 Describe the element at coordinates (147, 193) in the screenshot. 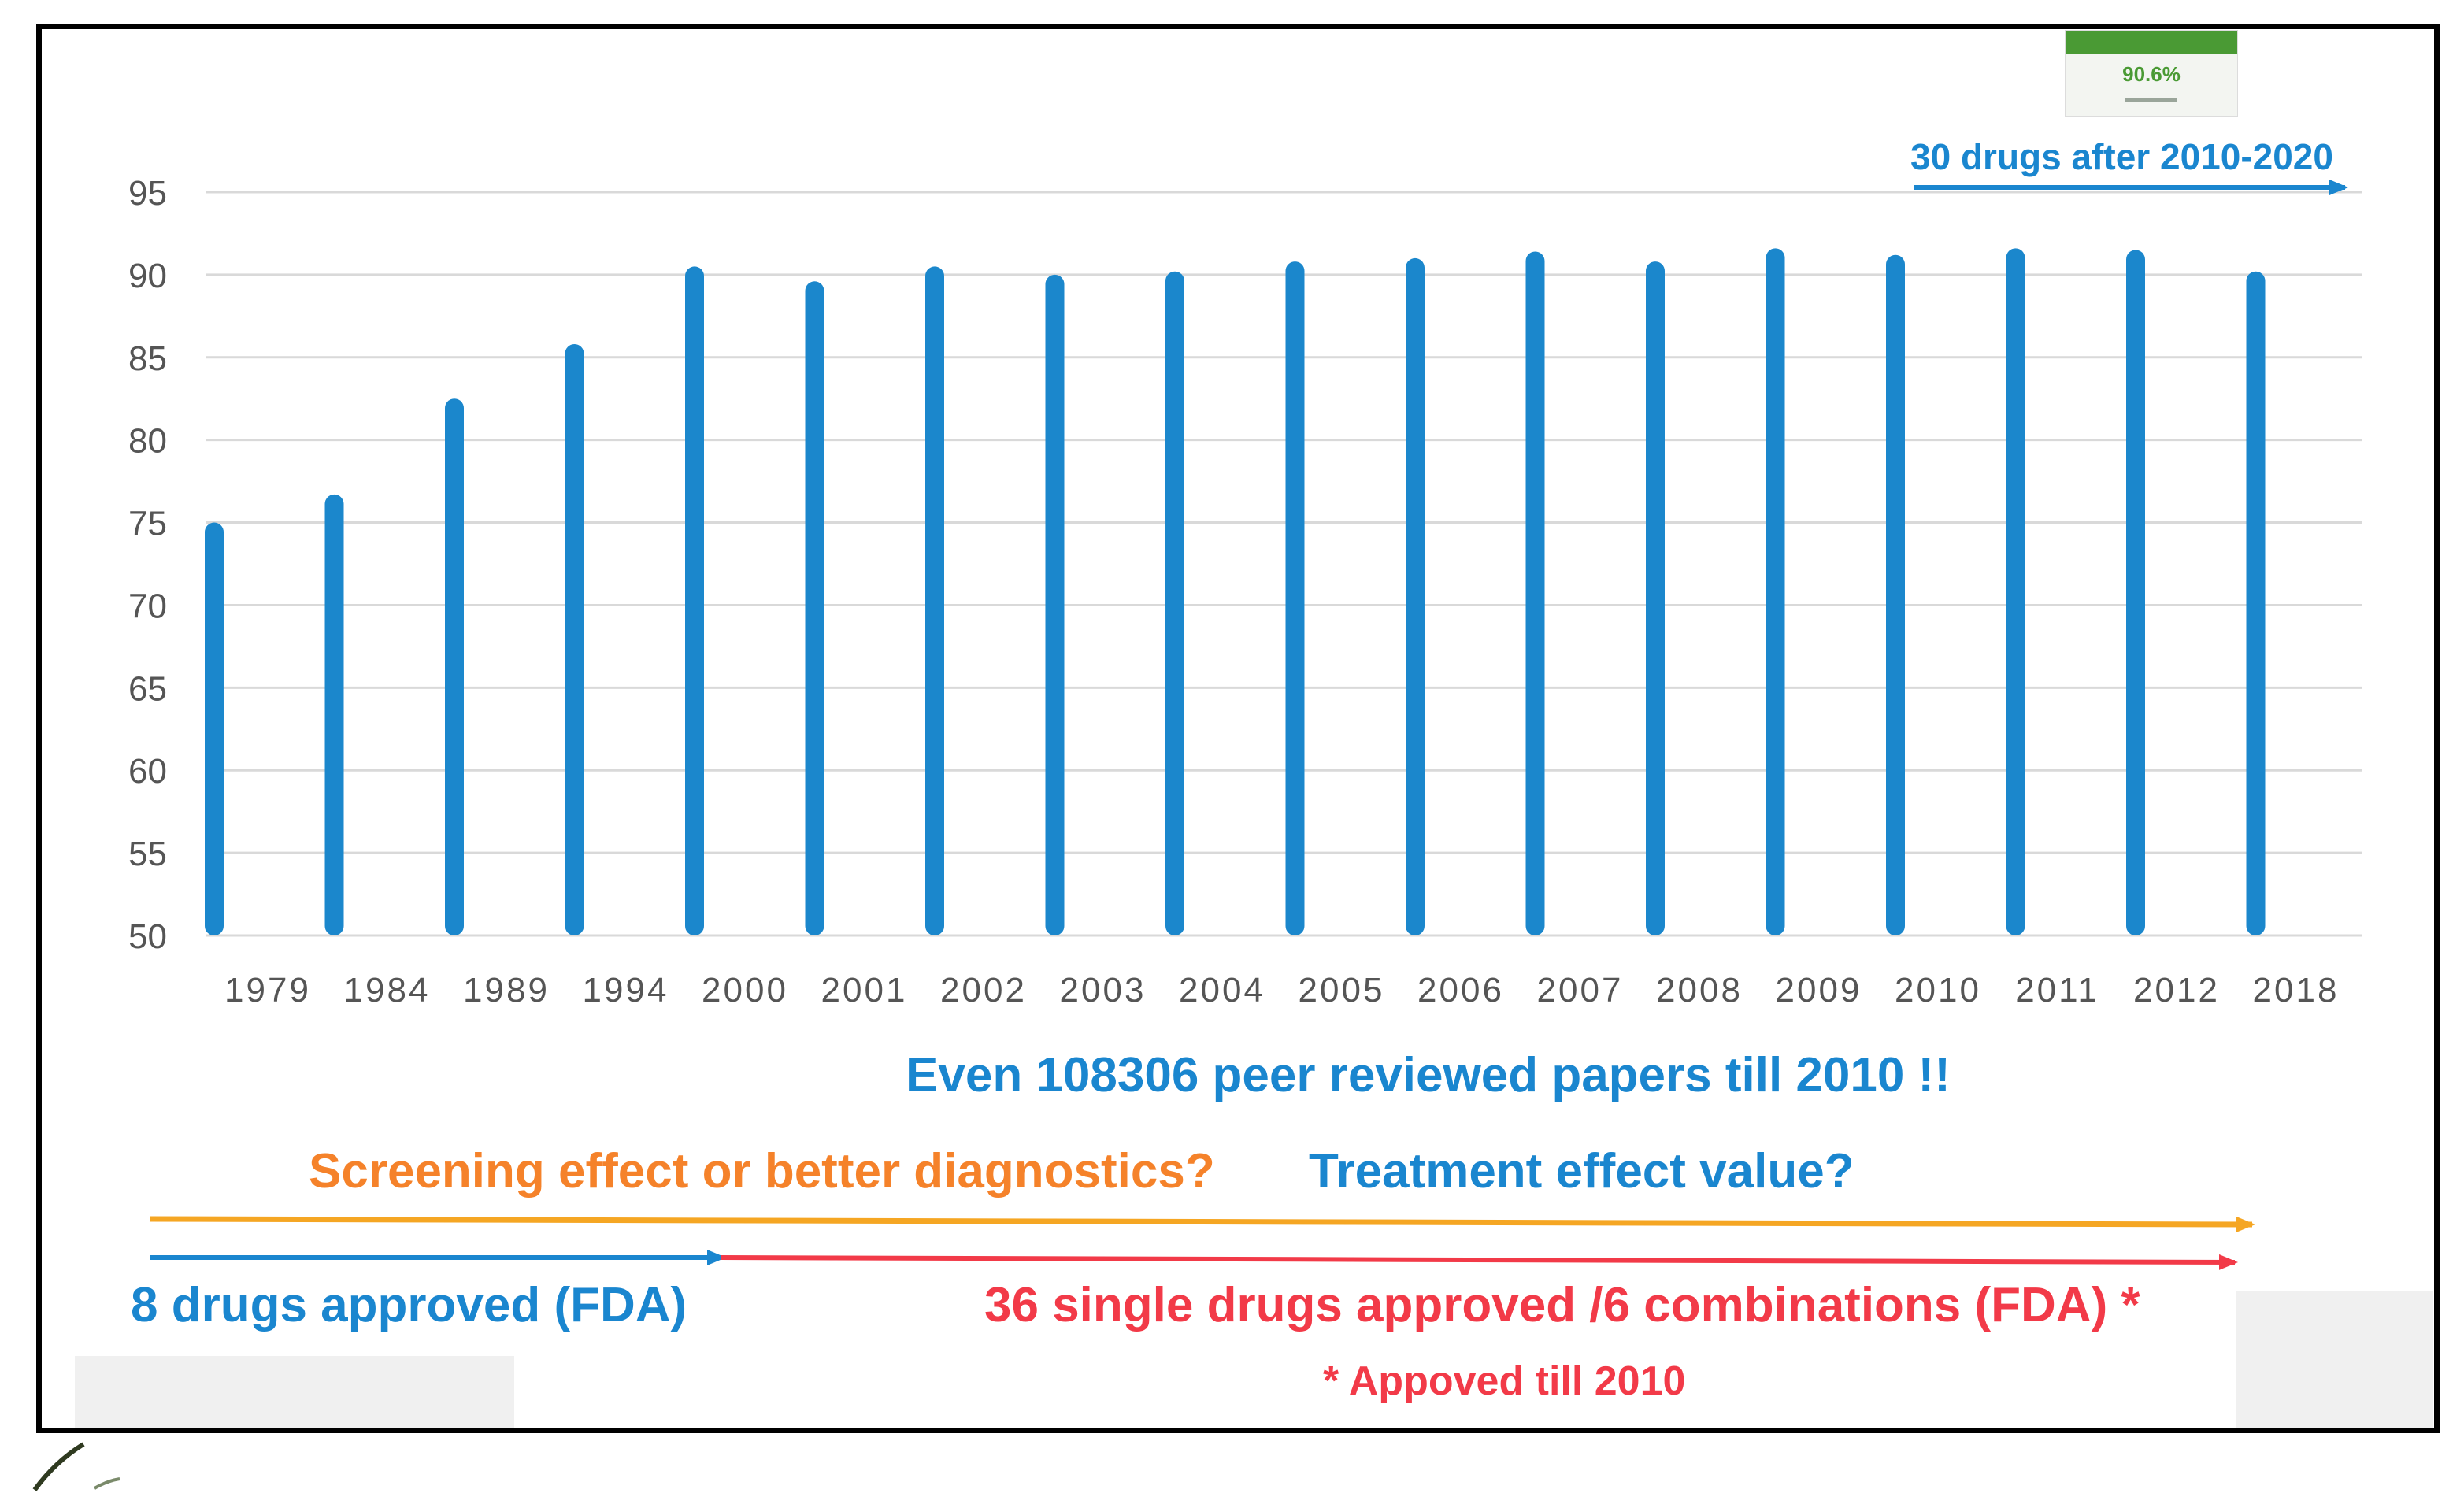

I see `y-tick-label: 95` at that location.